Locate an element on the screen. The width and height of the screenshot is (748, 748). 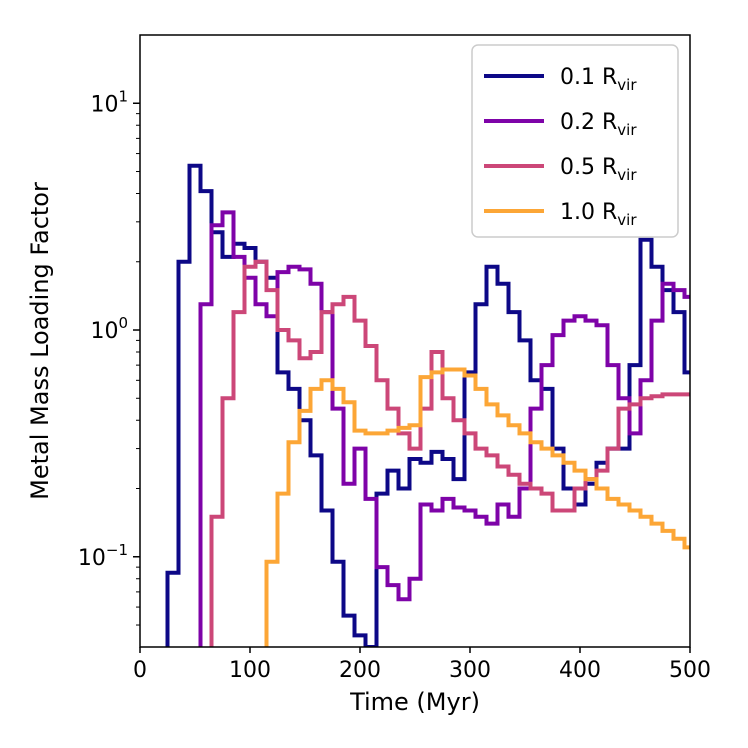
legend-box is located at coordinates (575, 141).